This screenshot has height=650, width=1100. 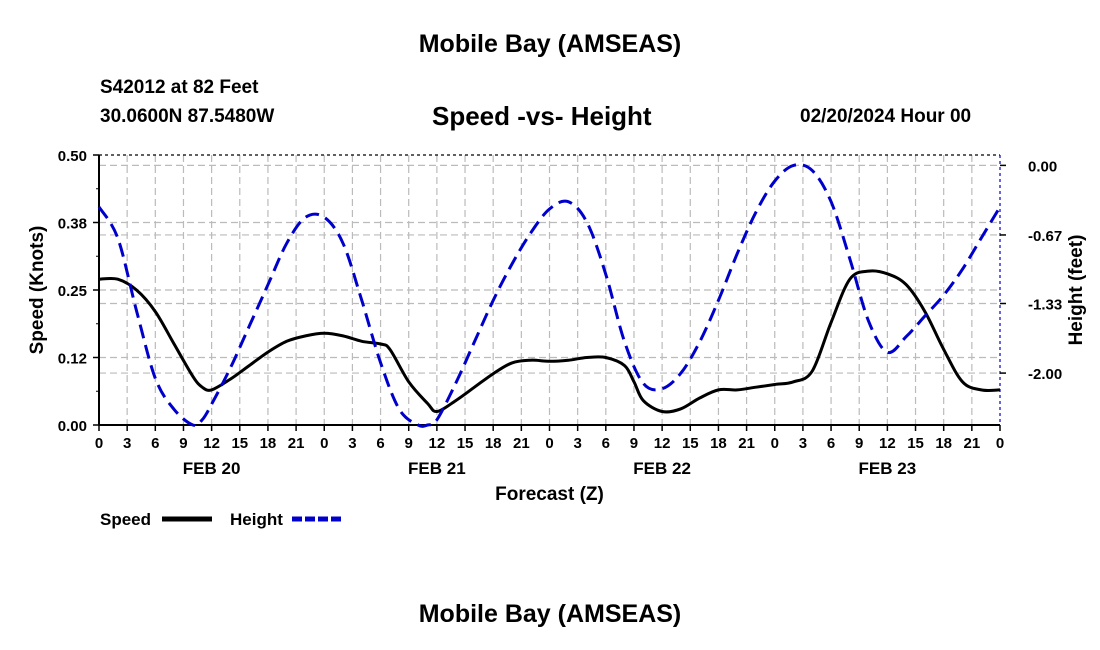 What do you see at coordinates (1045, 305) in the screenshot?
I see `y2-tick-label: -1.33` at bounding box center [1045, 305].